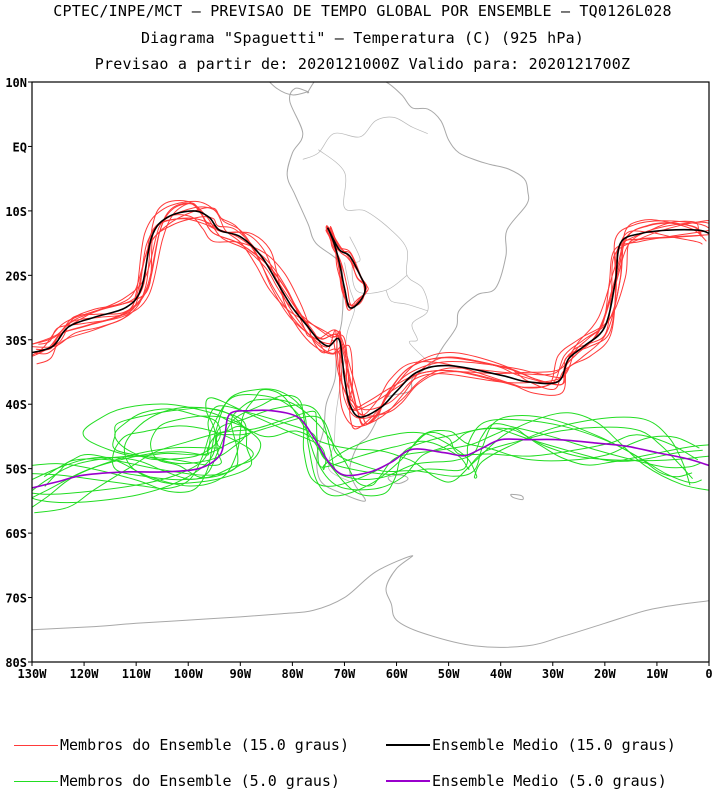 The width and height of the screenshot is (725, 792). What do you see at coordinates (16, 276) in the screenshot?
I see `lat-label-20S: 20S` at bounding box center [16, 276].